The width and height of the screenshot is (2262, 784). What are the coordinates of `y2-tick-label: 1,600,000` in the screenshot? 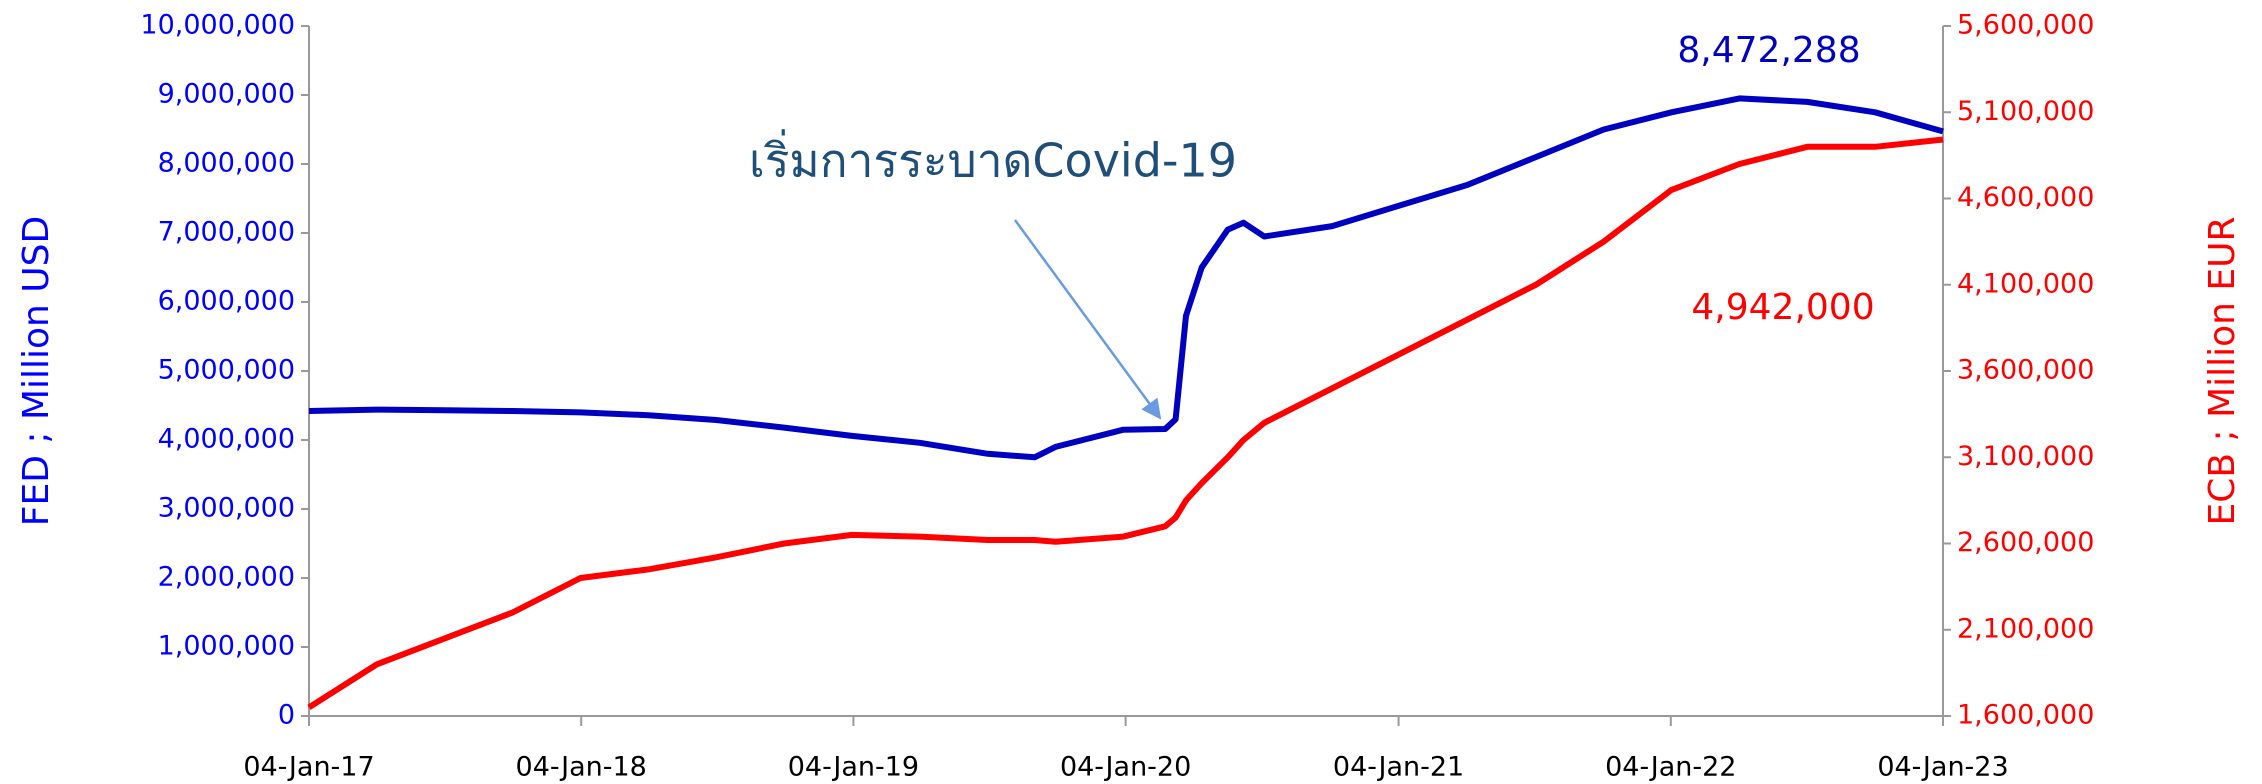 It's located at (2025, 715).